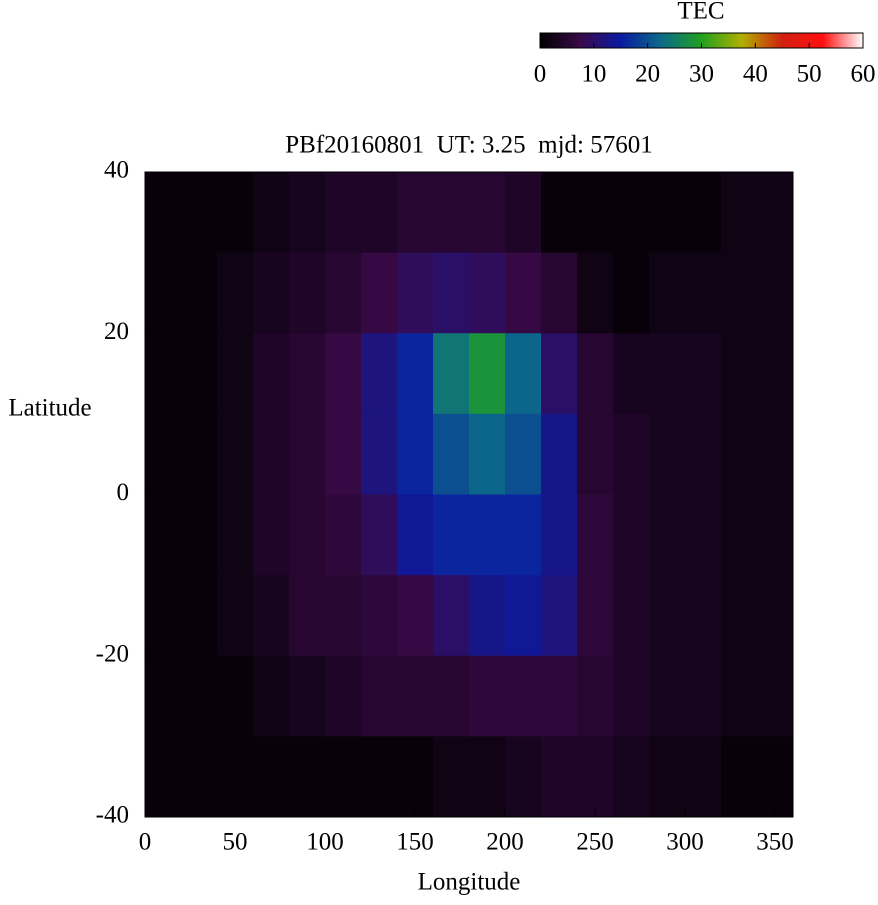 Image resolution: width=878 pixels, height=905 pixels. What do you see at coordinates (863, 74) in the screenshot?
I see `colorbar-tick-label: 60` at bounding box center [863, 74].